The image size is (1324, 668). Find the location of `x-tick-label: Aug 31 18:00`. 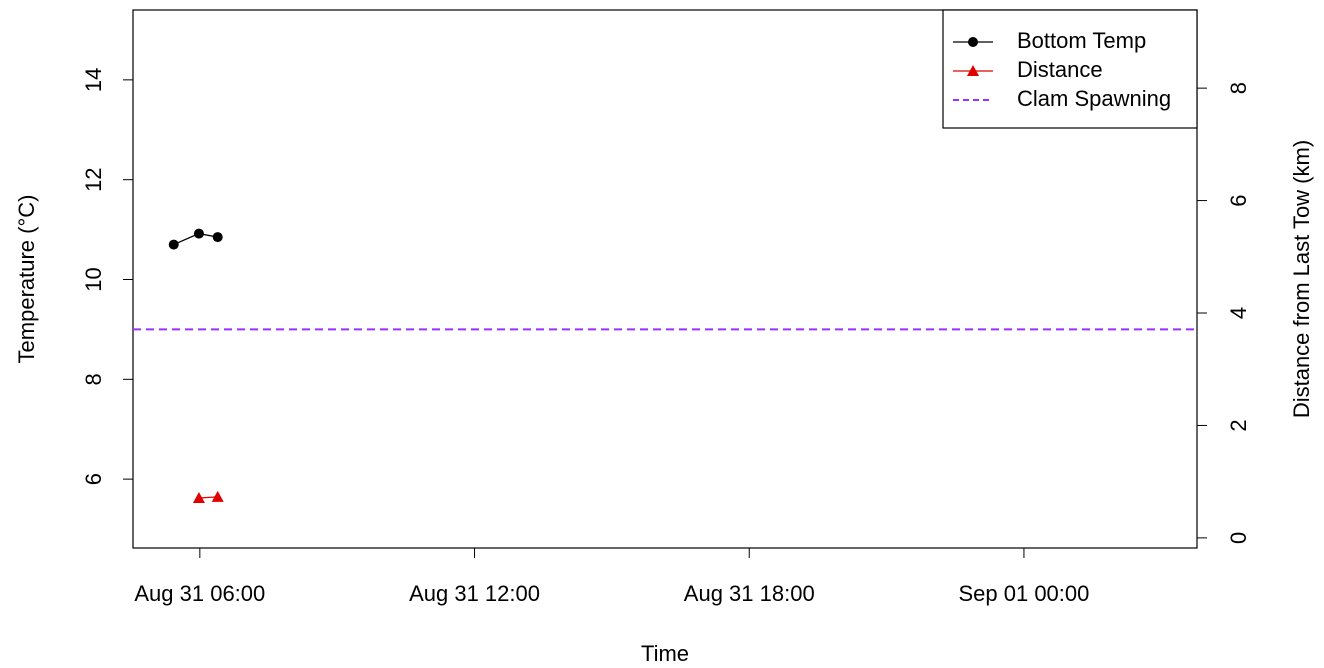

x-tick-label: Aug 31 18:00 is located at coordinates (749, 593).